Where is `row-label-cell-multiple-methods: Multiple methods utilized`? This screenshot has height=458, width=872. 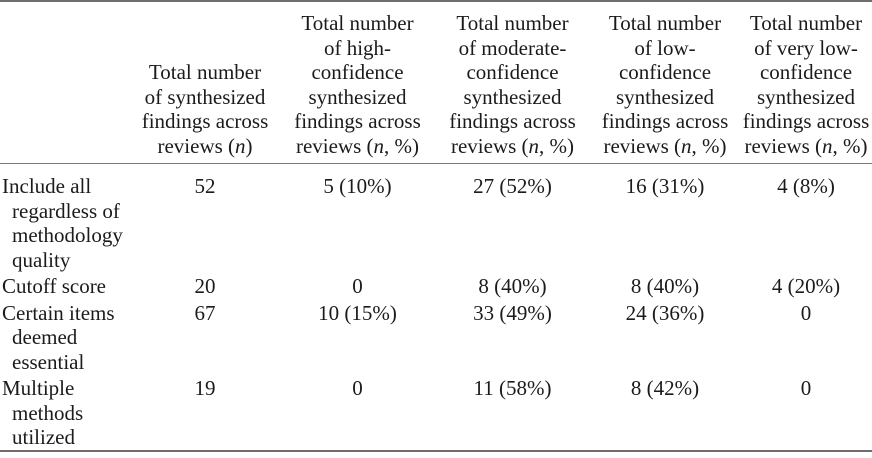
row-label-cell-multiple-methods: Multiple methods utilized is located at coordinates (65, 412).